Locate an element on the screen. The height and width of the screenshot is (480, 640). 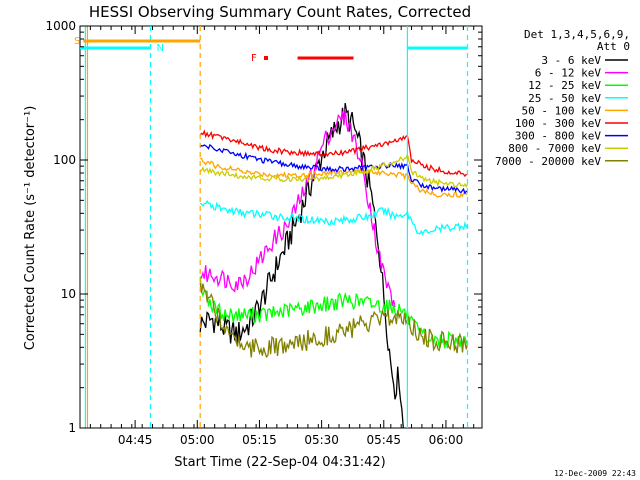
flag-label-n: N is located at coordinates (159, 48).